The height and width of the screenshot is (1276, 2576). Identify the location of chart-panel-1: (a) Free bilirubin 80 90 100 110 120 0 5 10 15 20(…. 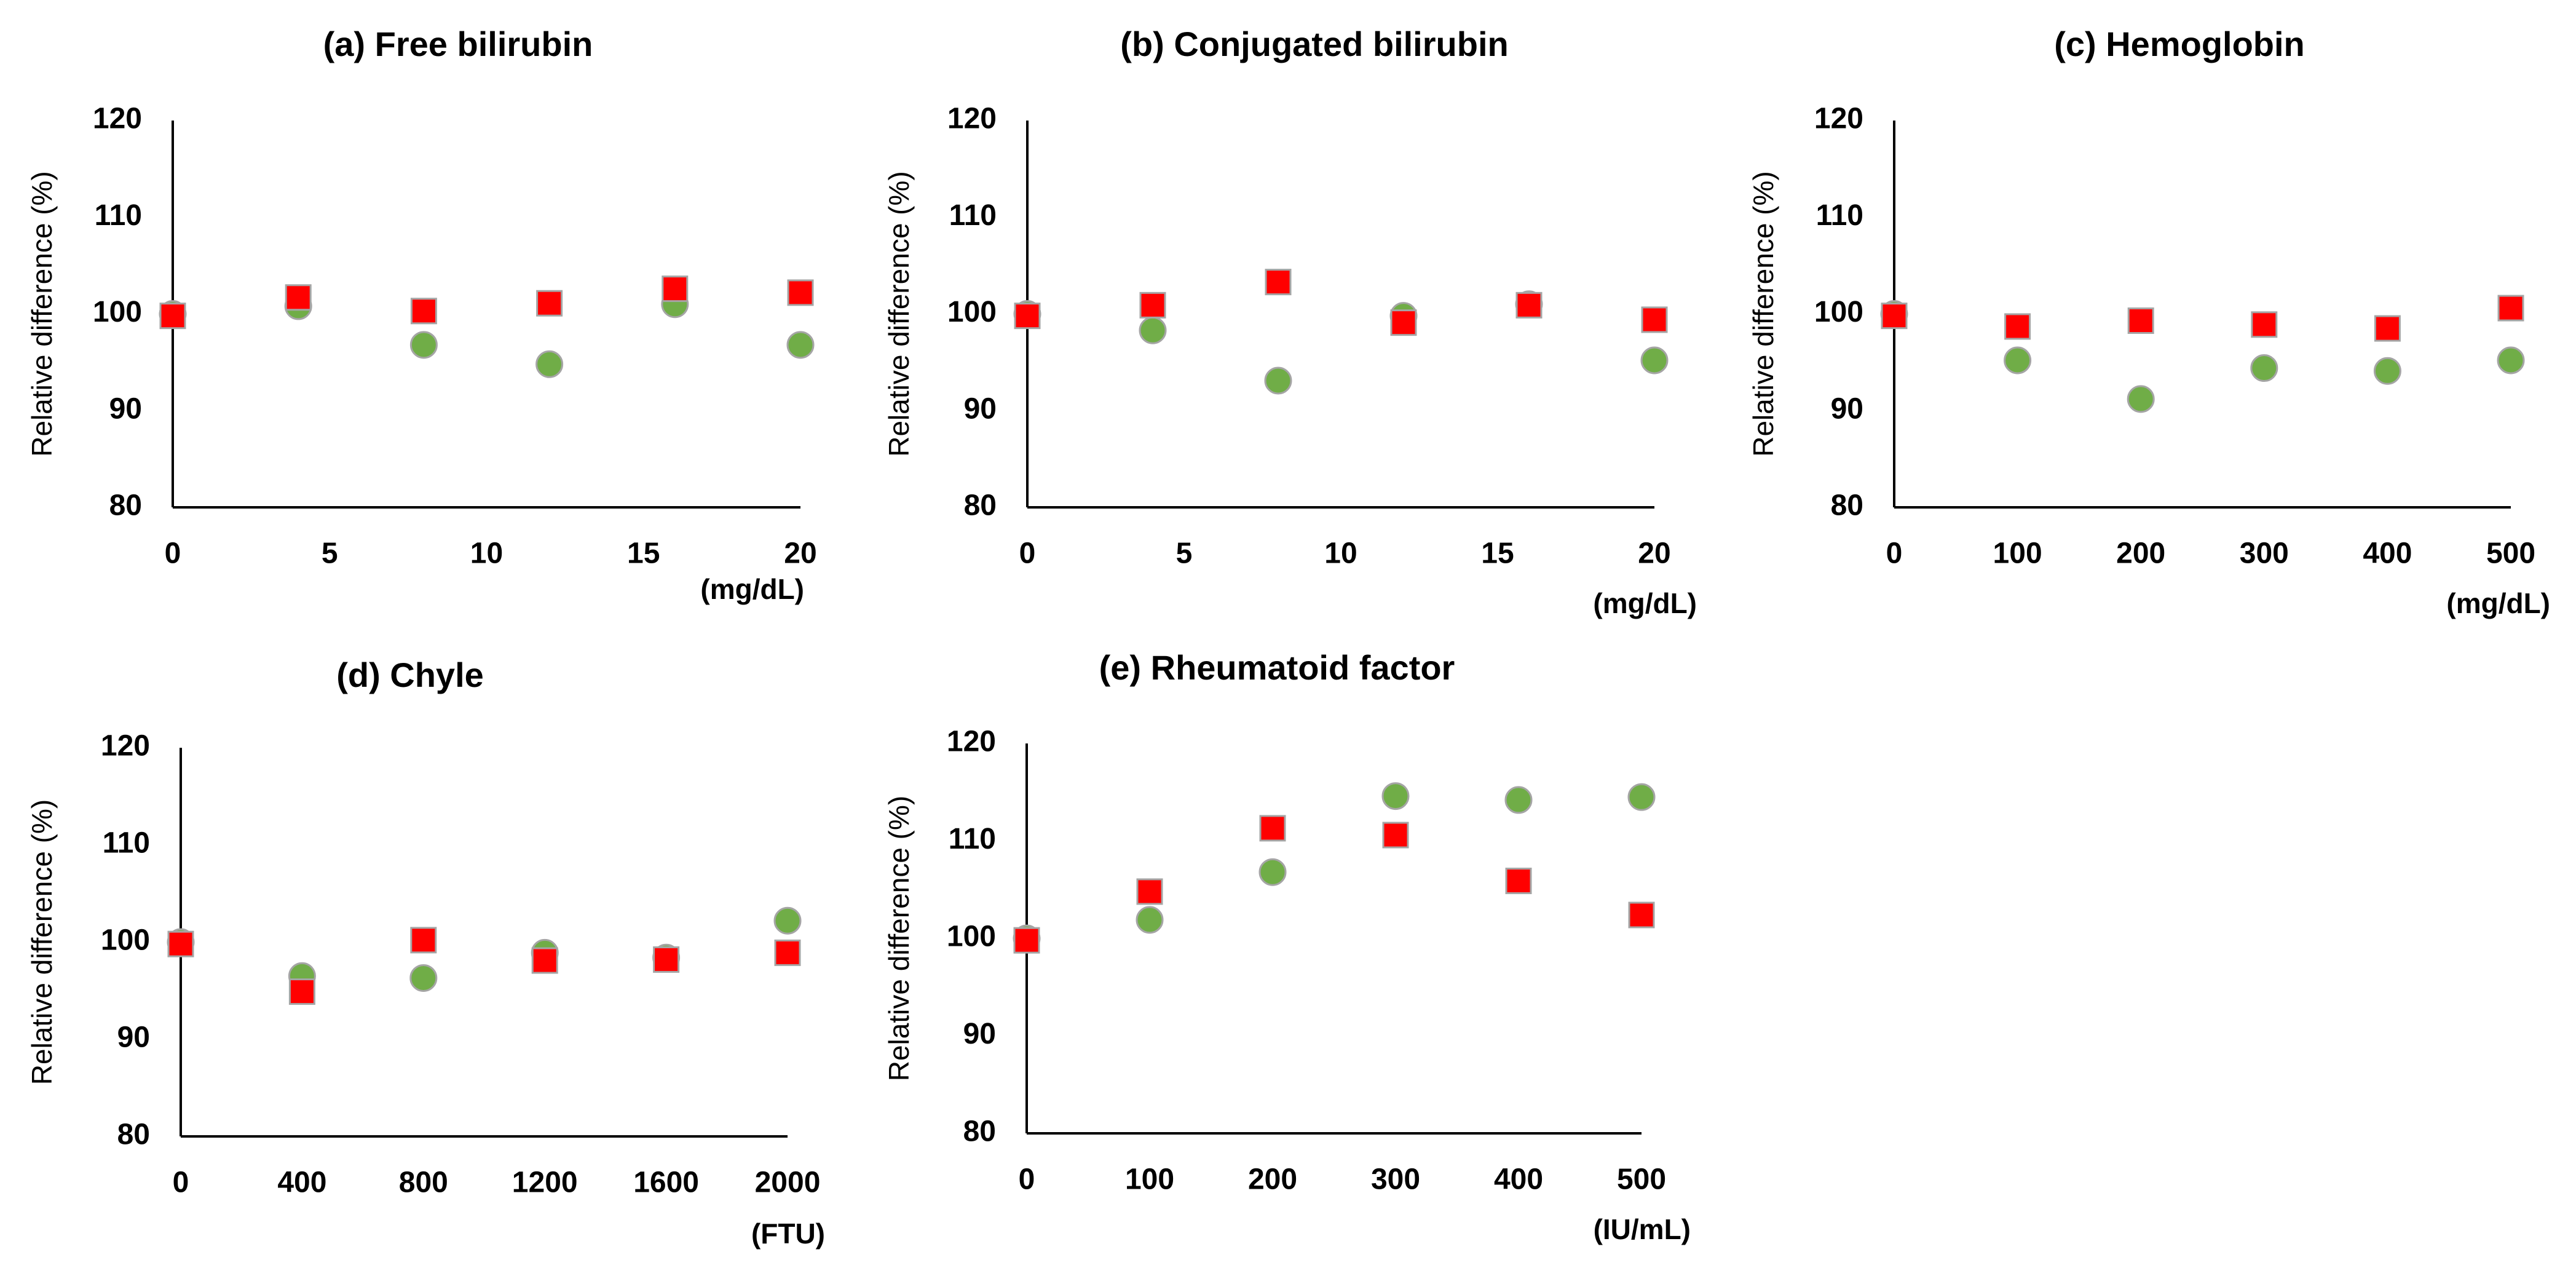
(421, 315).